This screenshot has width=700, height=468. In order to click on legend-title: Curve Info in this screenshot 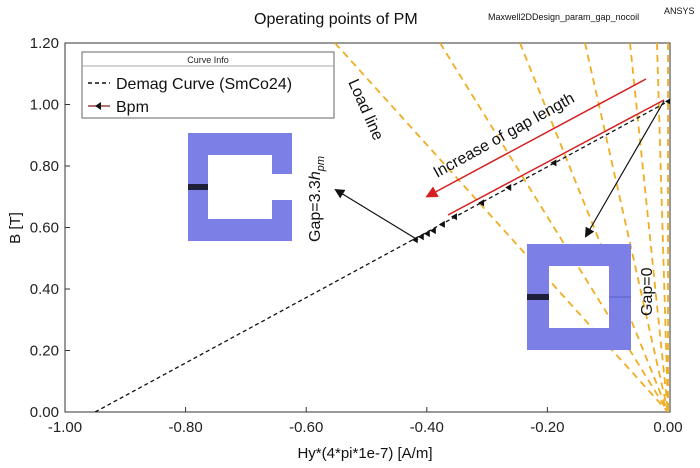, I will do `click(208, 60)`.